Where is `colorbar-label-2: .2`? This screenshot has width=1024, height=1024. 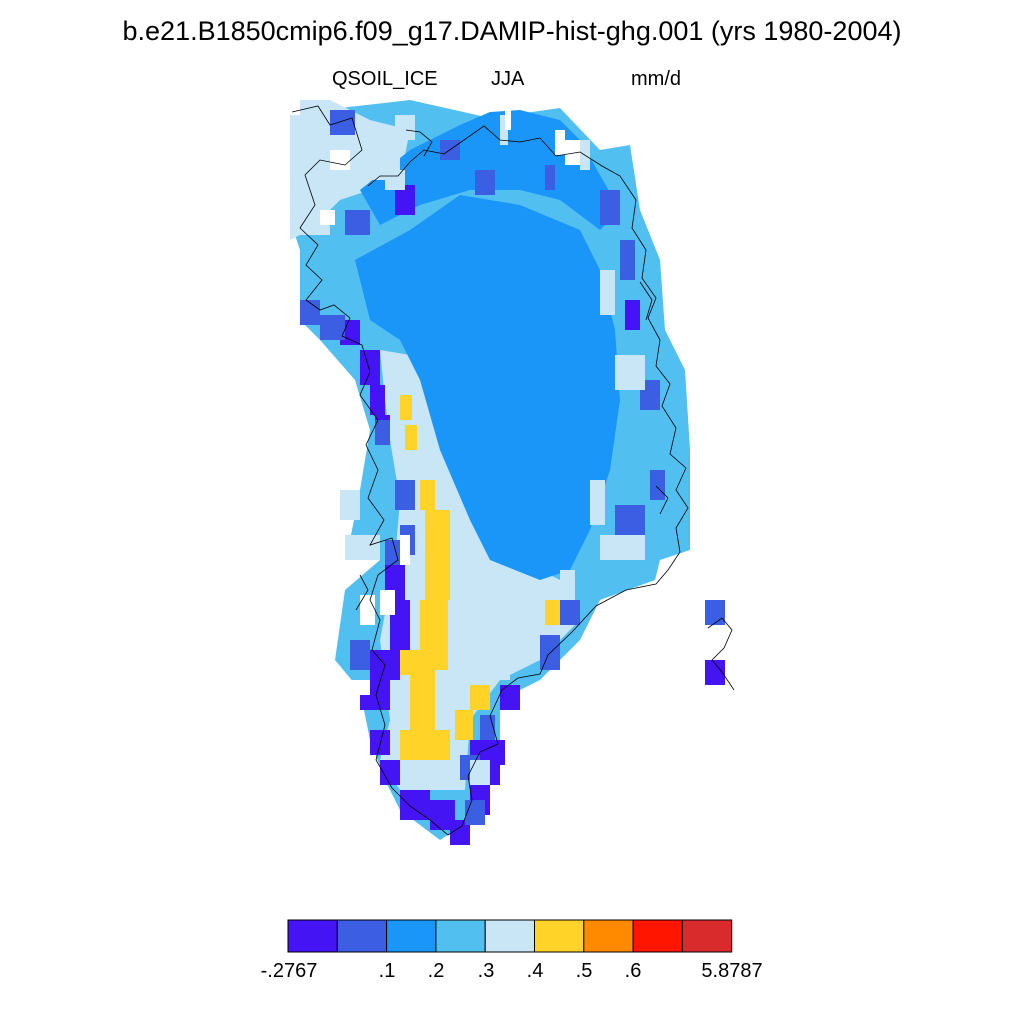
colorbar-label-2: .2 is located at coordinates (436, 971).